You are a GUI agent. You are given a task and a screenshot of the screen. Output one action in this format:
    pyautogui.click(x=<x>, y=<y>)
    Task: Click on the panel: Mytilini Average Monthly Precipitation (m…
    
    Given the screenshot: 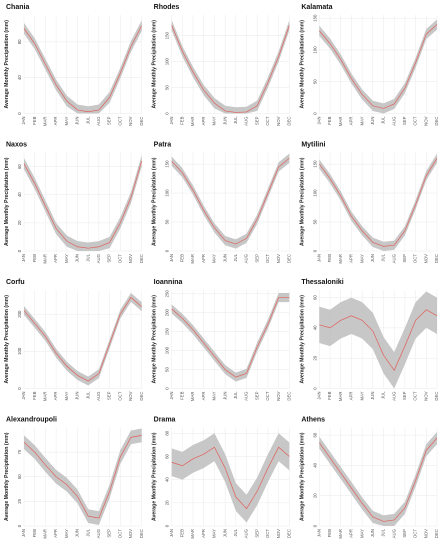 What is the action you would take?
    pyautogui.click(x=369, y=203)
    